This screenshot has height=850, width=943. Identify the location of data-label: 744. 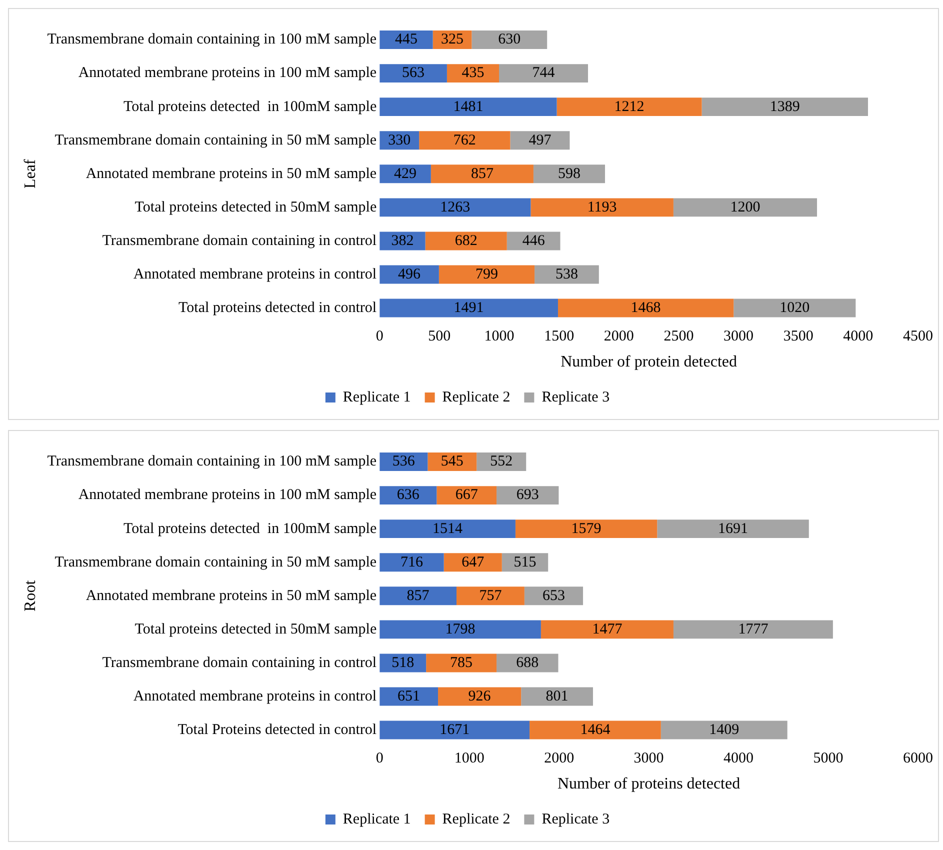
(544, 73).